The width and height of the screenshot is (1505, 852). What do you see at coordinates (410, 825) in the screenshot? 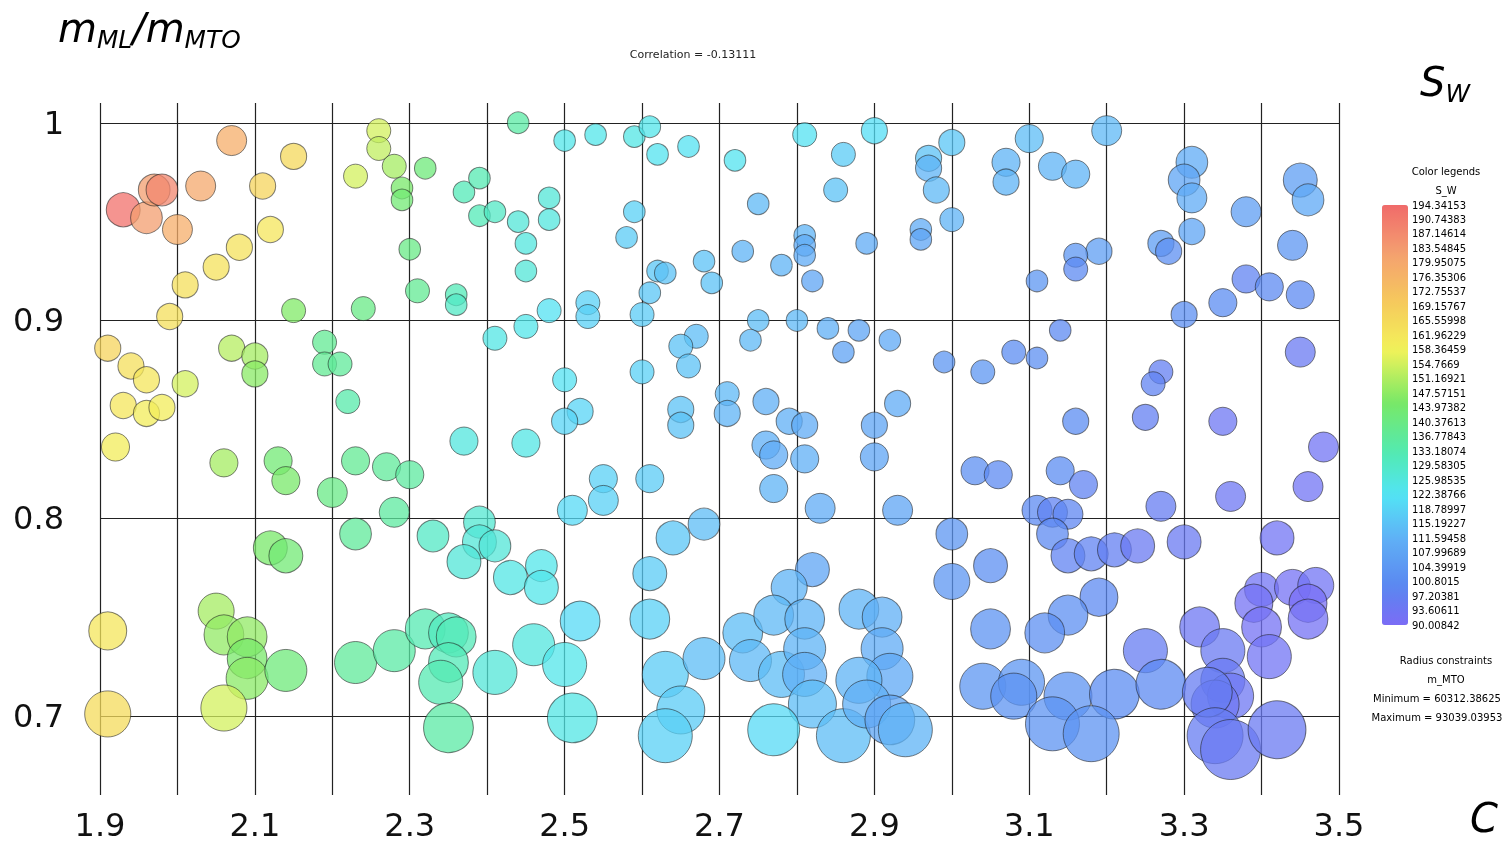
I see `x-tick-label: 2.3` at bounding box center [410, 825].